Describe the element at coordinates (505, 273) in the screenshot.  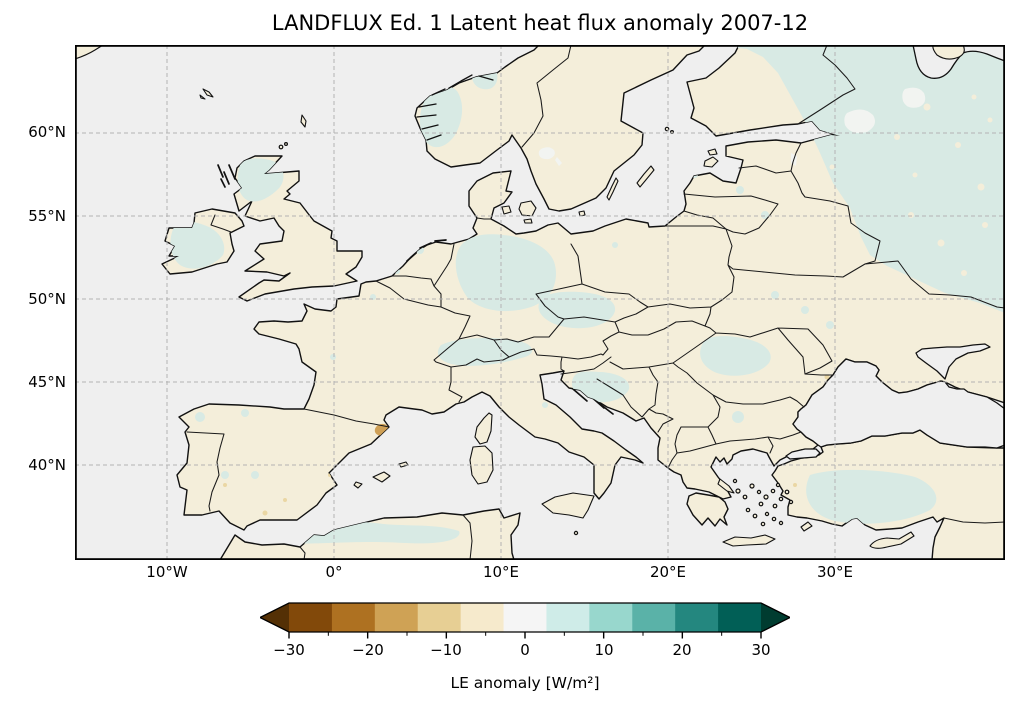
I see `tint-germany` at that location.